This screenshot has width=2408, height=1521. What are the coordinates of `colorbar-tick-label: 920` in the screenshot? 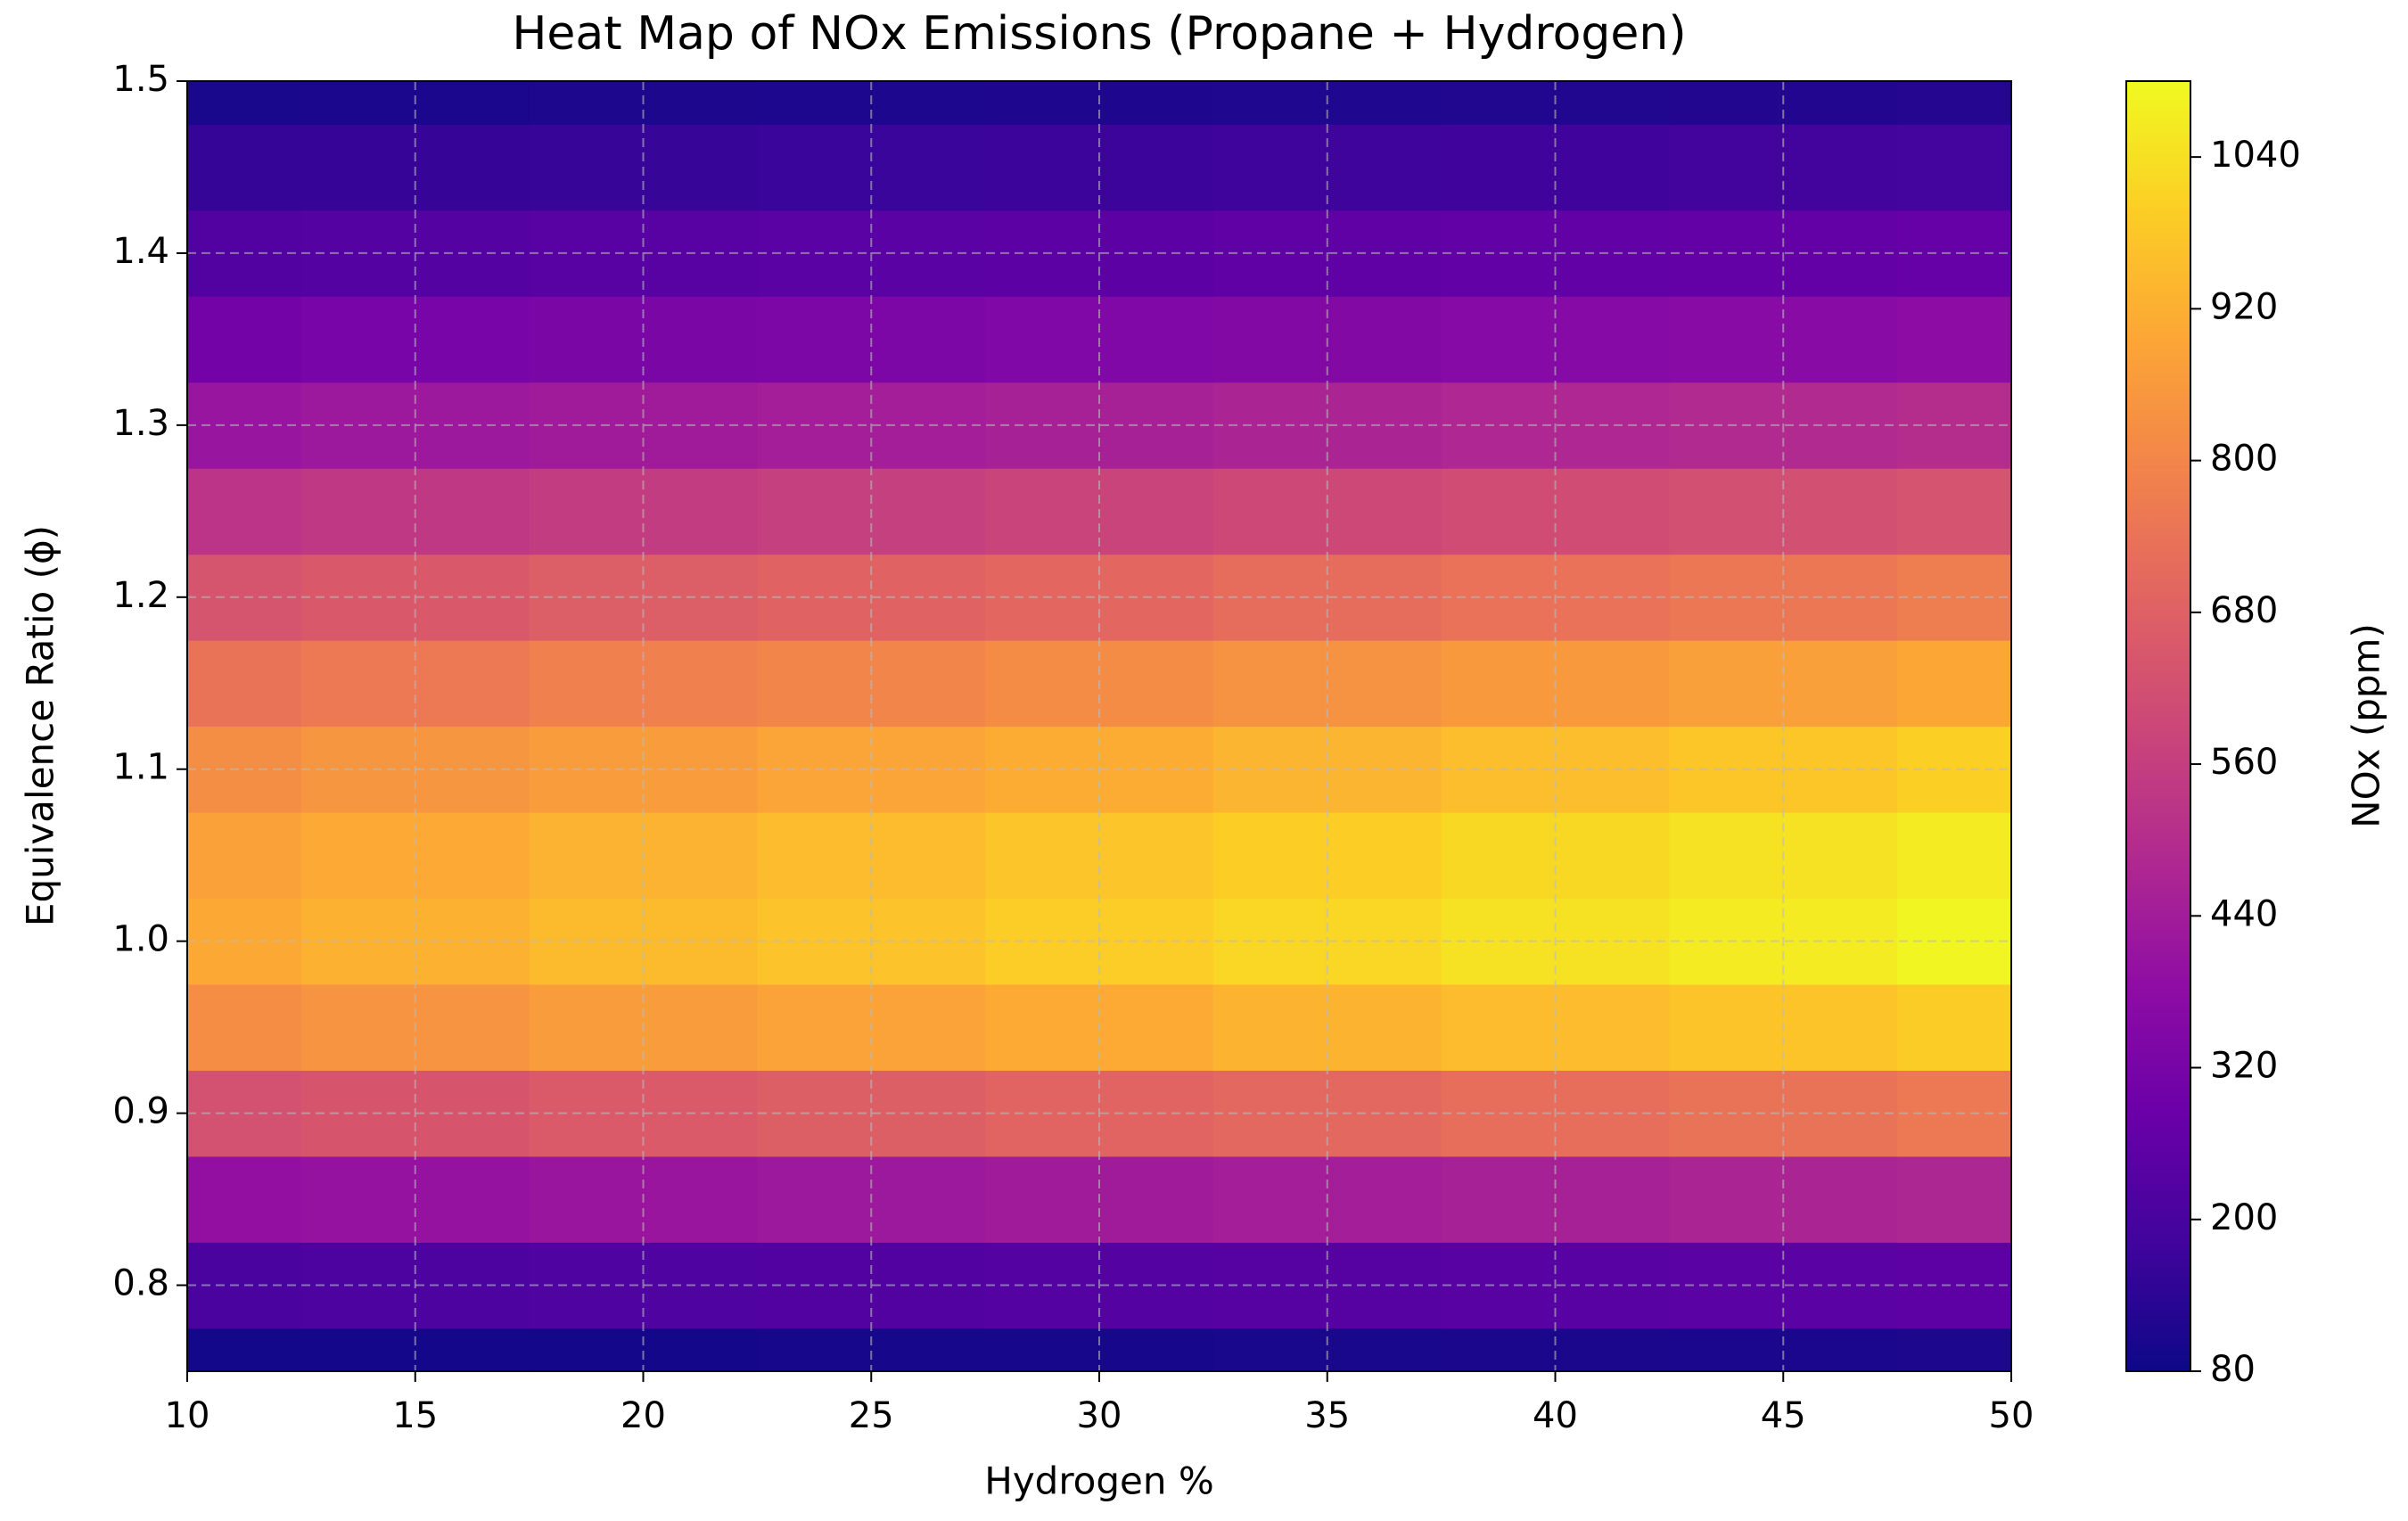 It's located at (2244, 306).